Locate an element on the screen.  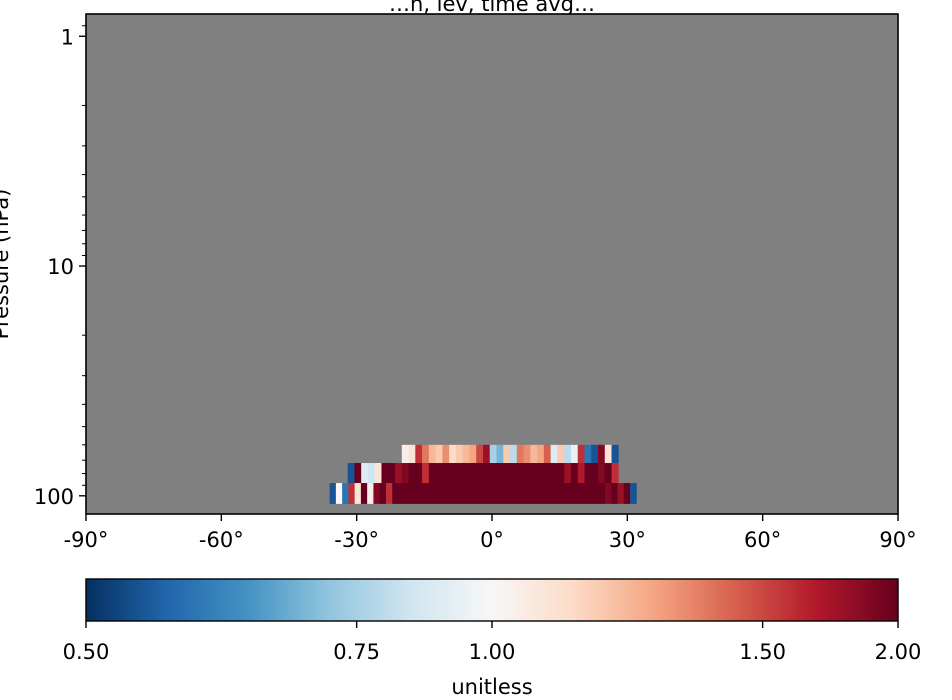
x-tick-label: -60° is located at coordinates (221, 540).